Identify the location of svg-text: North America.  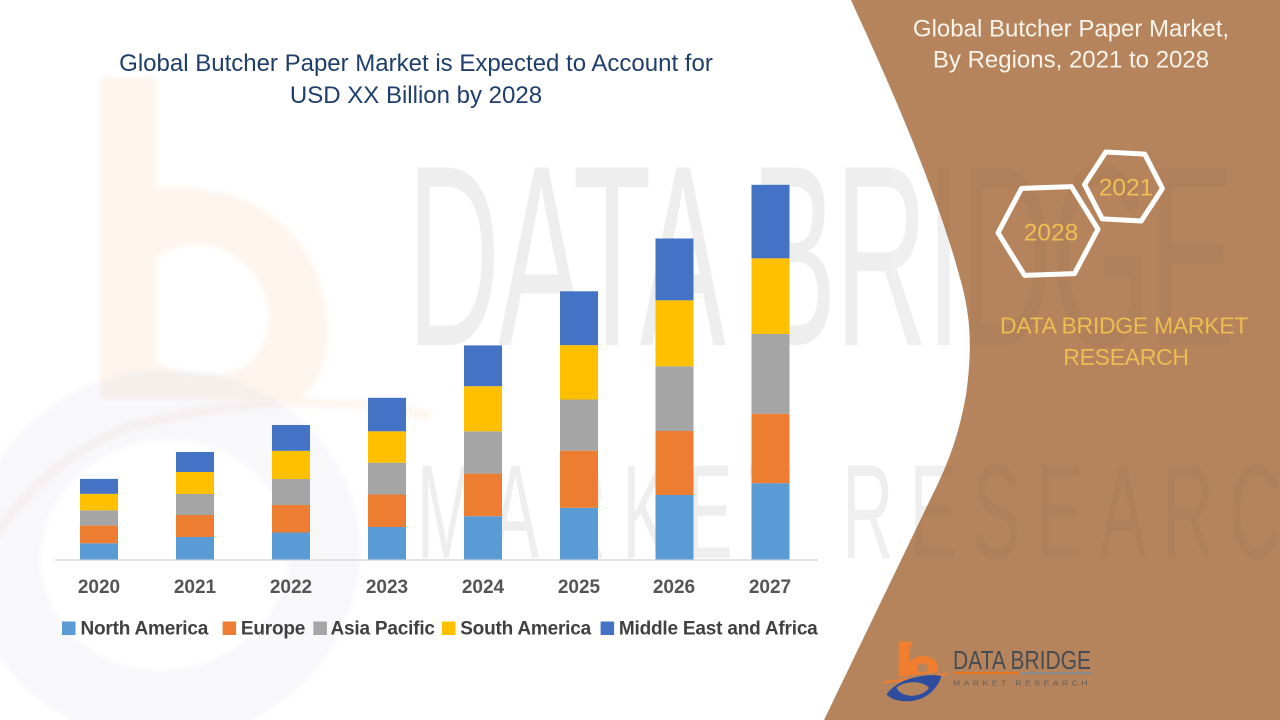
(145, 629).